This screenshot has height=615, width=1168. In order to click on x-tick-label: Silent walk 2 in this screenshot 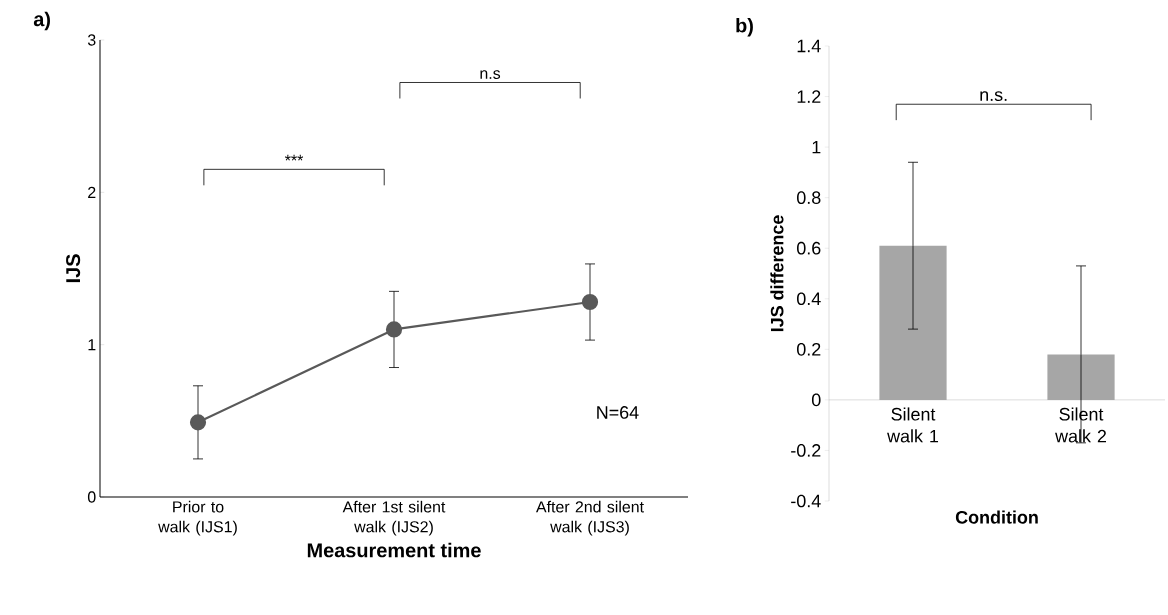, I will do `click(1081, 425)`.